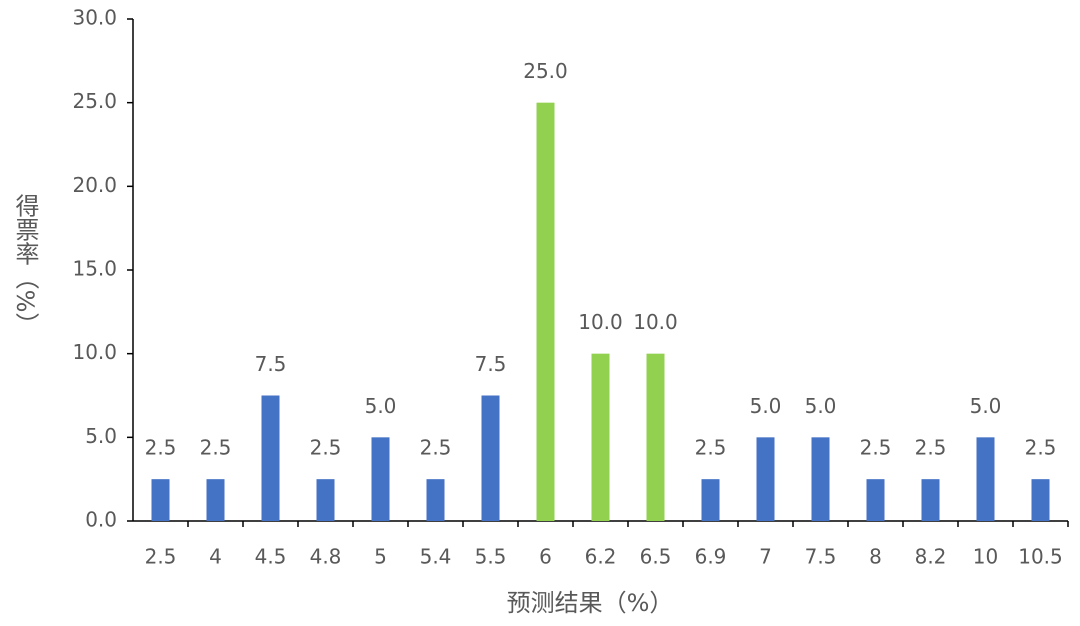 The height and width of the screenshot is (626, 1080). What do you see at coordinates (101, 436) in the screenshot?
I see `y-tick-label: 5.0` at bounding box center [101, 436].